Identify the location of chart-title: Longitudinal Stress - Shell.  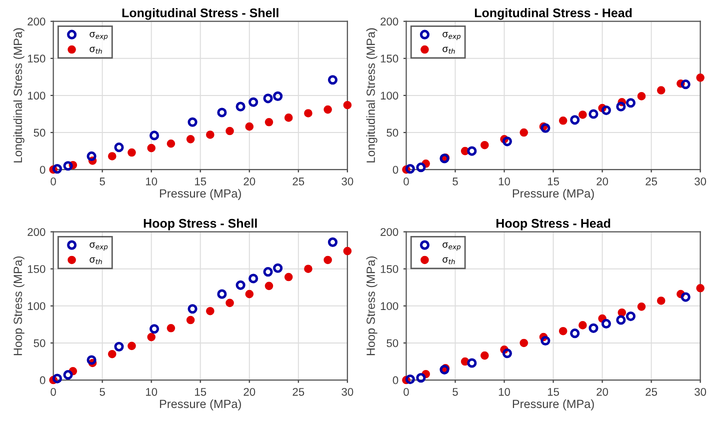
(200, 14).